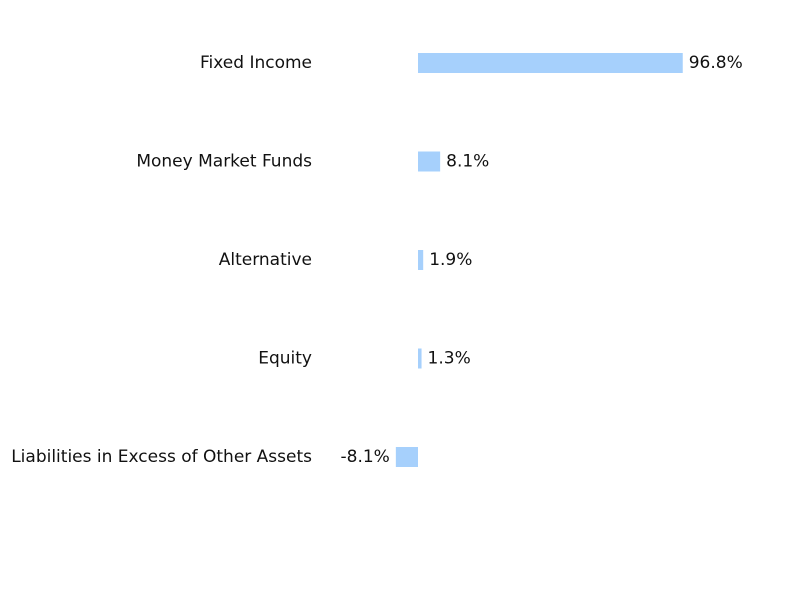 The width and height of the screenshot is (792, 600). I want to click on value-label: 96.8%, so click(716, 63).